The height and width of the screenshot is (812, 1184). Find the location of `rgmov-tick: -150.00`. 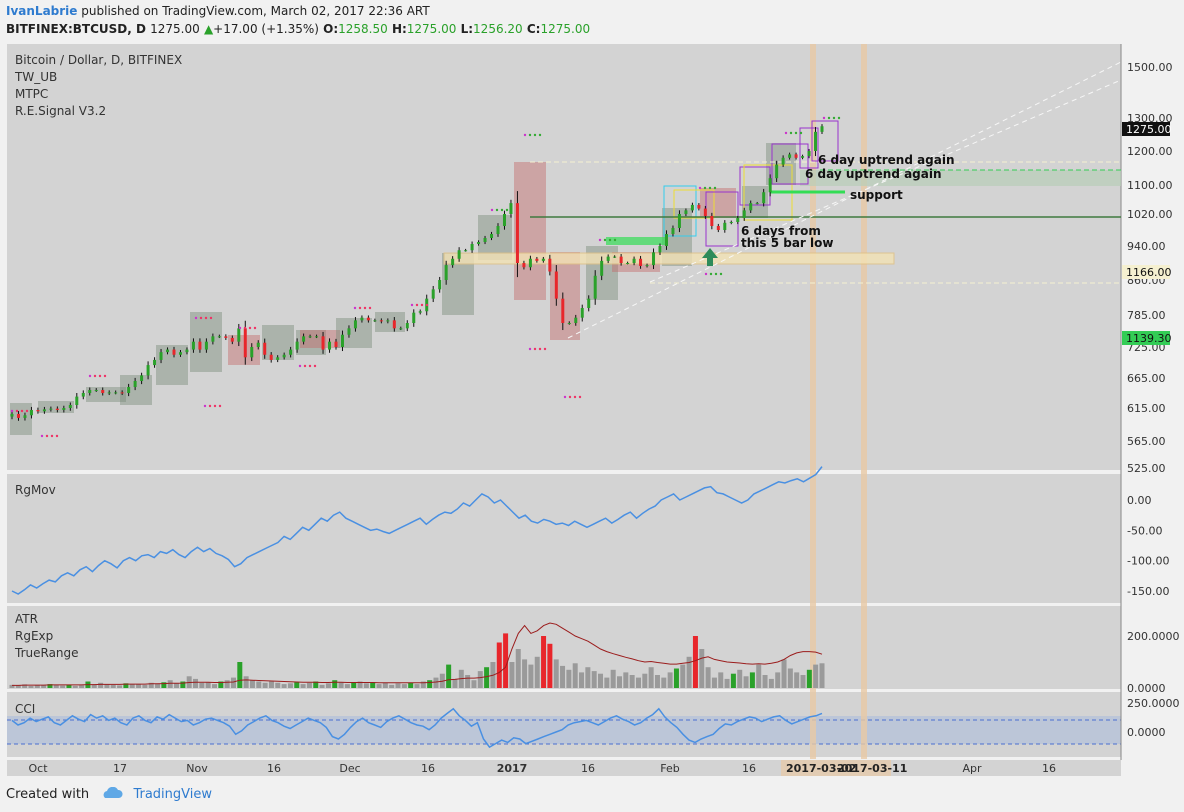

rgmov-tick: -150.00 is located at coordinates (1148, 591).